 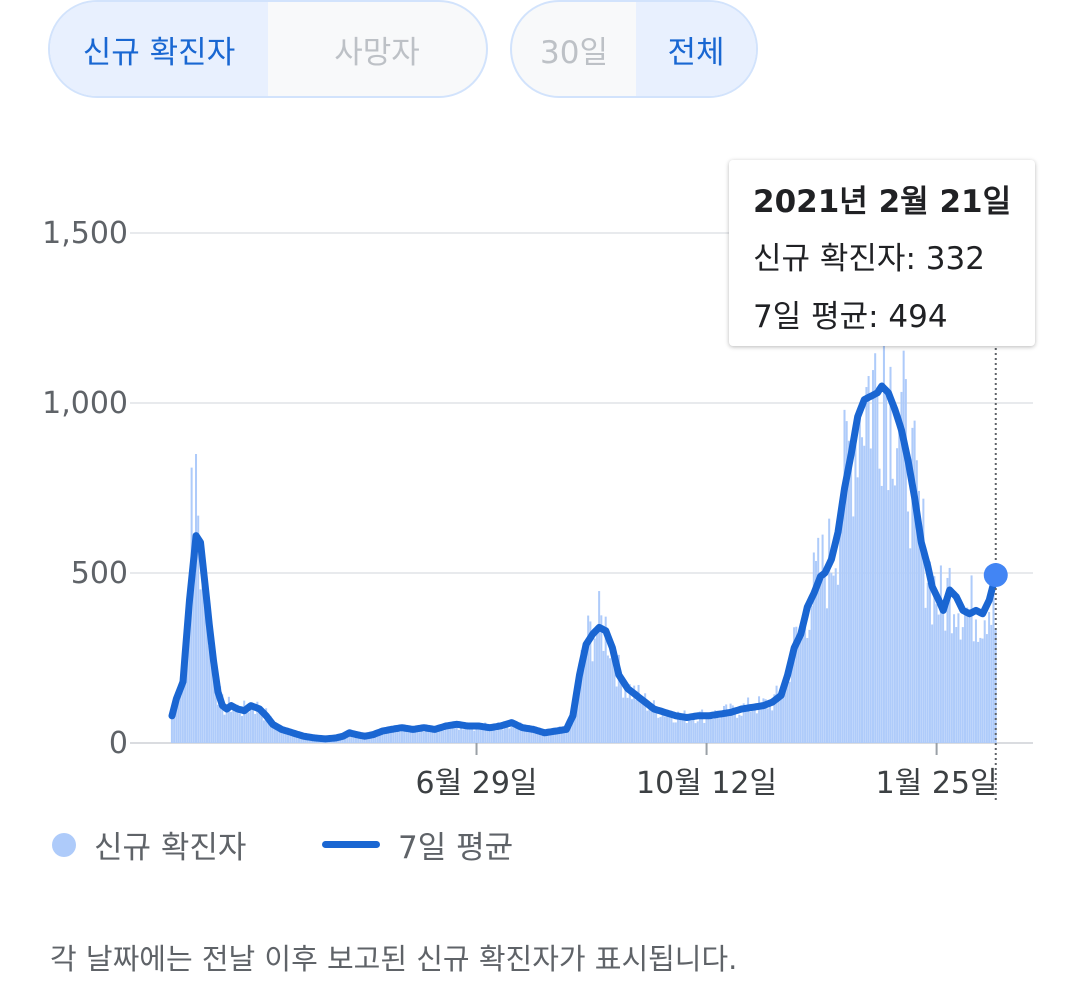 What do you see at coordinates (696, 49) in the screenshot?
I see `tab-all: 전체` at bounding box center [696, 49].